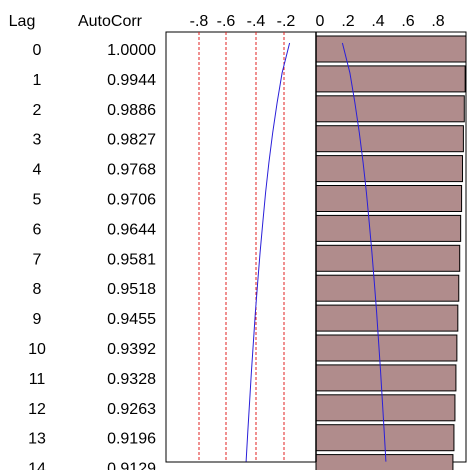 The width and height of the screenshot is (474, 470). I want to click on autocorr-cell: 0.9129, so click(131, 465).